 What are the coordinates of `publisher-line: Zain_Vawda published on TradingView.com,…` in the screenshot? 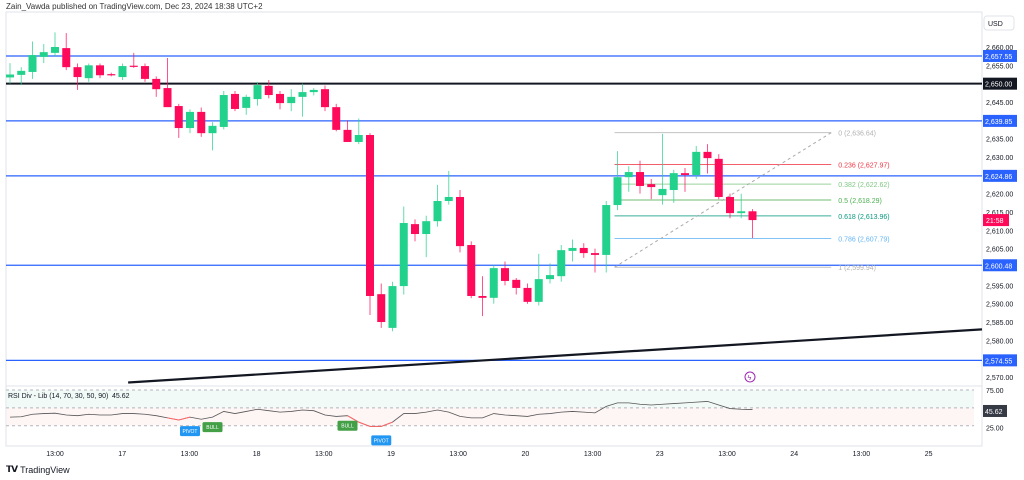 It's located at (134, 6).